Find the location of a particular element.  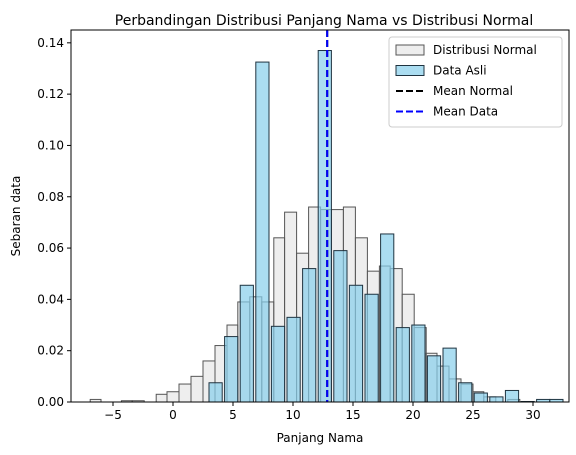

x-tick-label-7: 30 is located at coordinates (532, 415).